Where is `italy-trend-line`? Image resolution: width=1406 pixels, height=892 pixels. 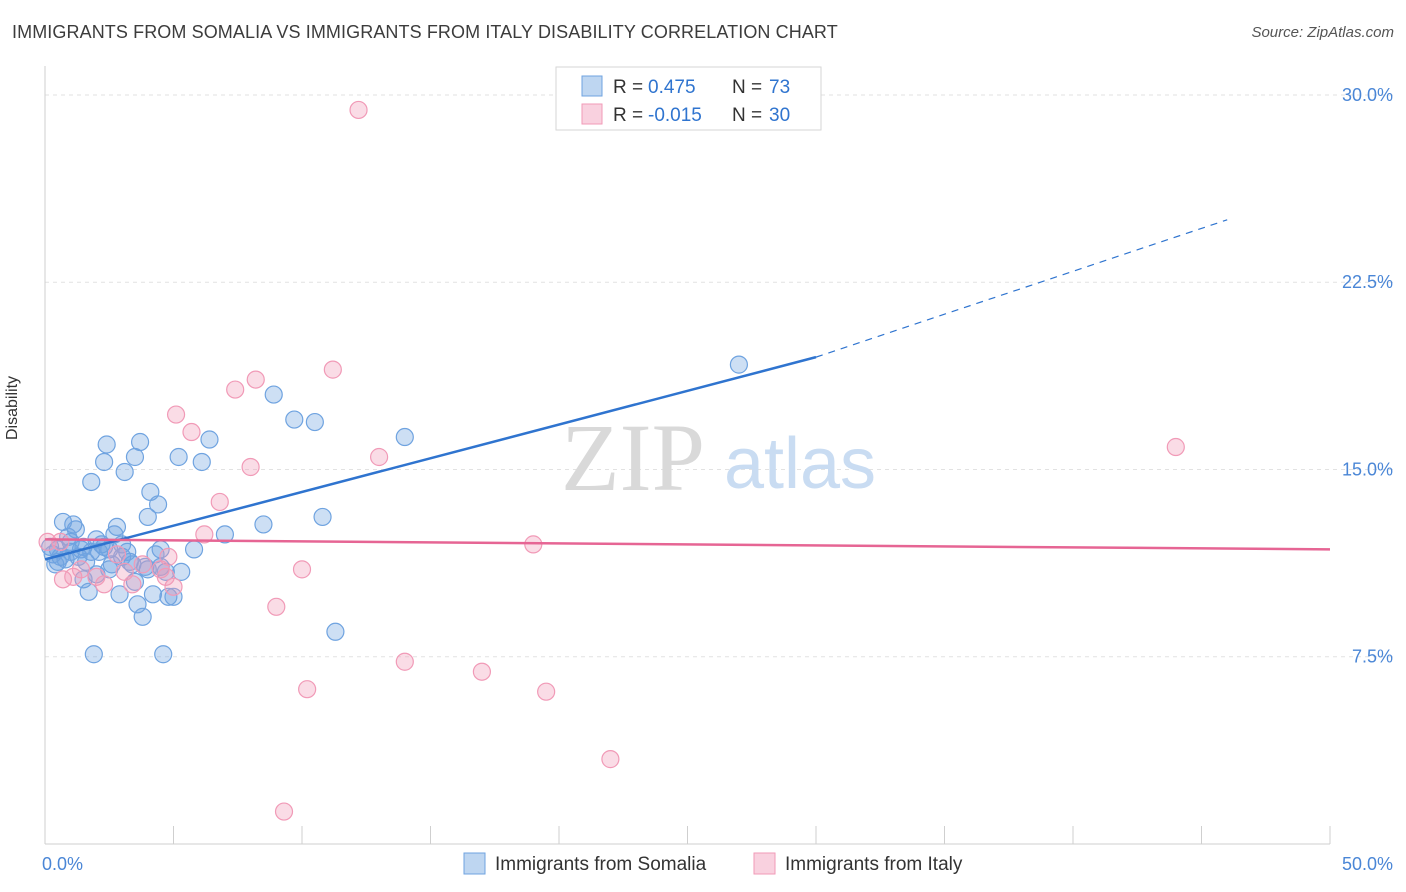 italy-trend-line is located at coordinates (687, 544).